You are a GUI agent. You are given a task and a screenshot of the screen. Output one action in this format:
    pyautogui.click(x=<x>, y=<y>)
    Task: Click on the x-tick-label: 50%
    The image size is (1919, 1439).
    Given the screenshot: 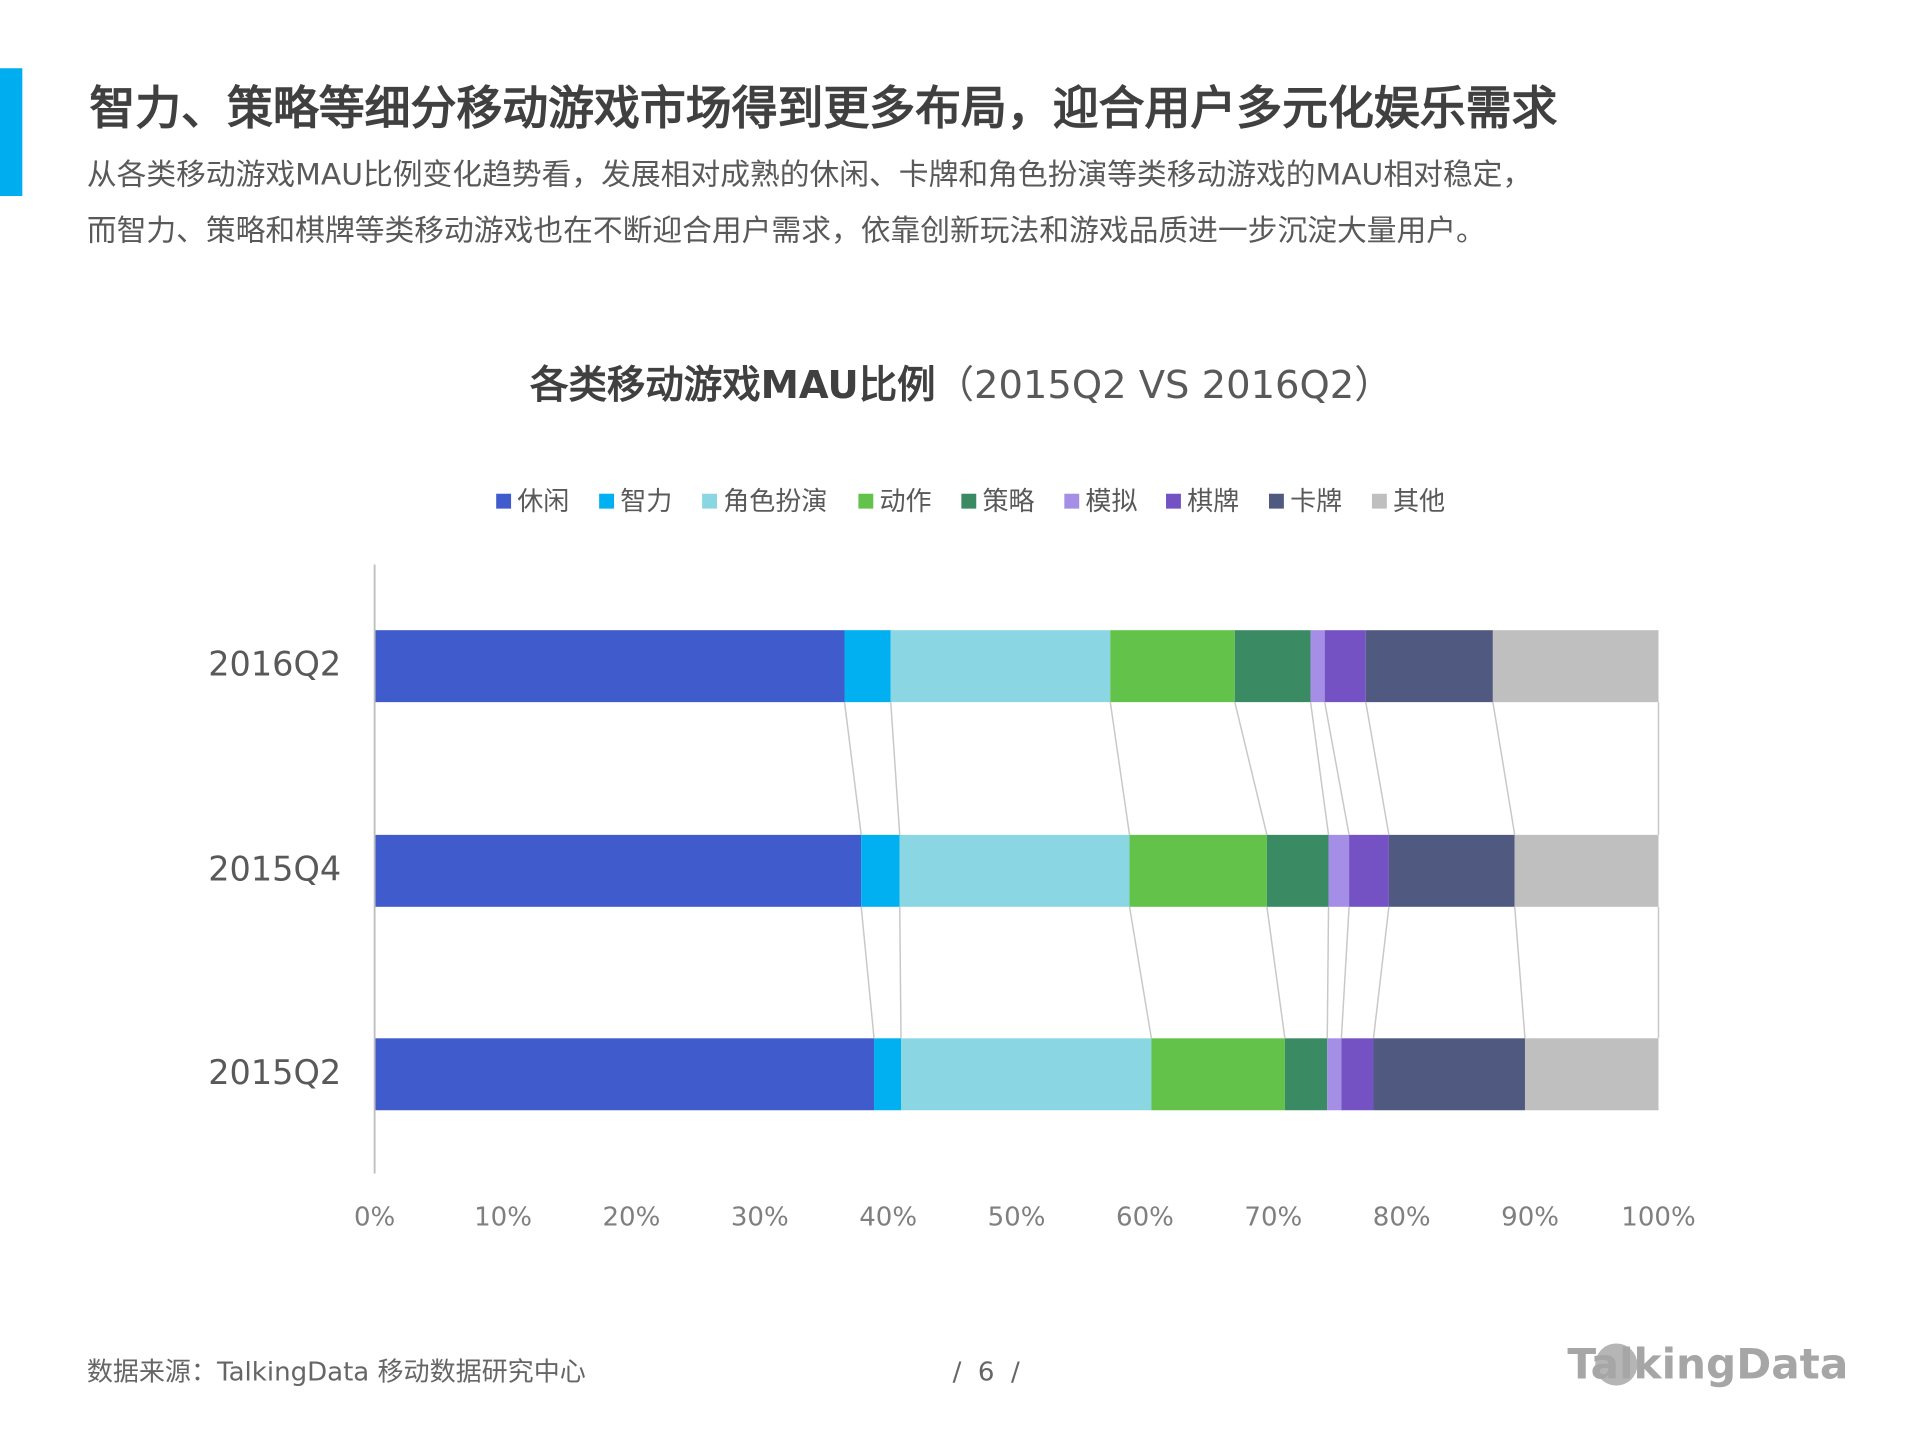 What is the action you would take?
    pyautogui.click(x=1017, y=1218)
    